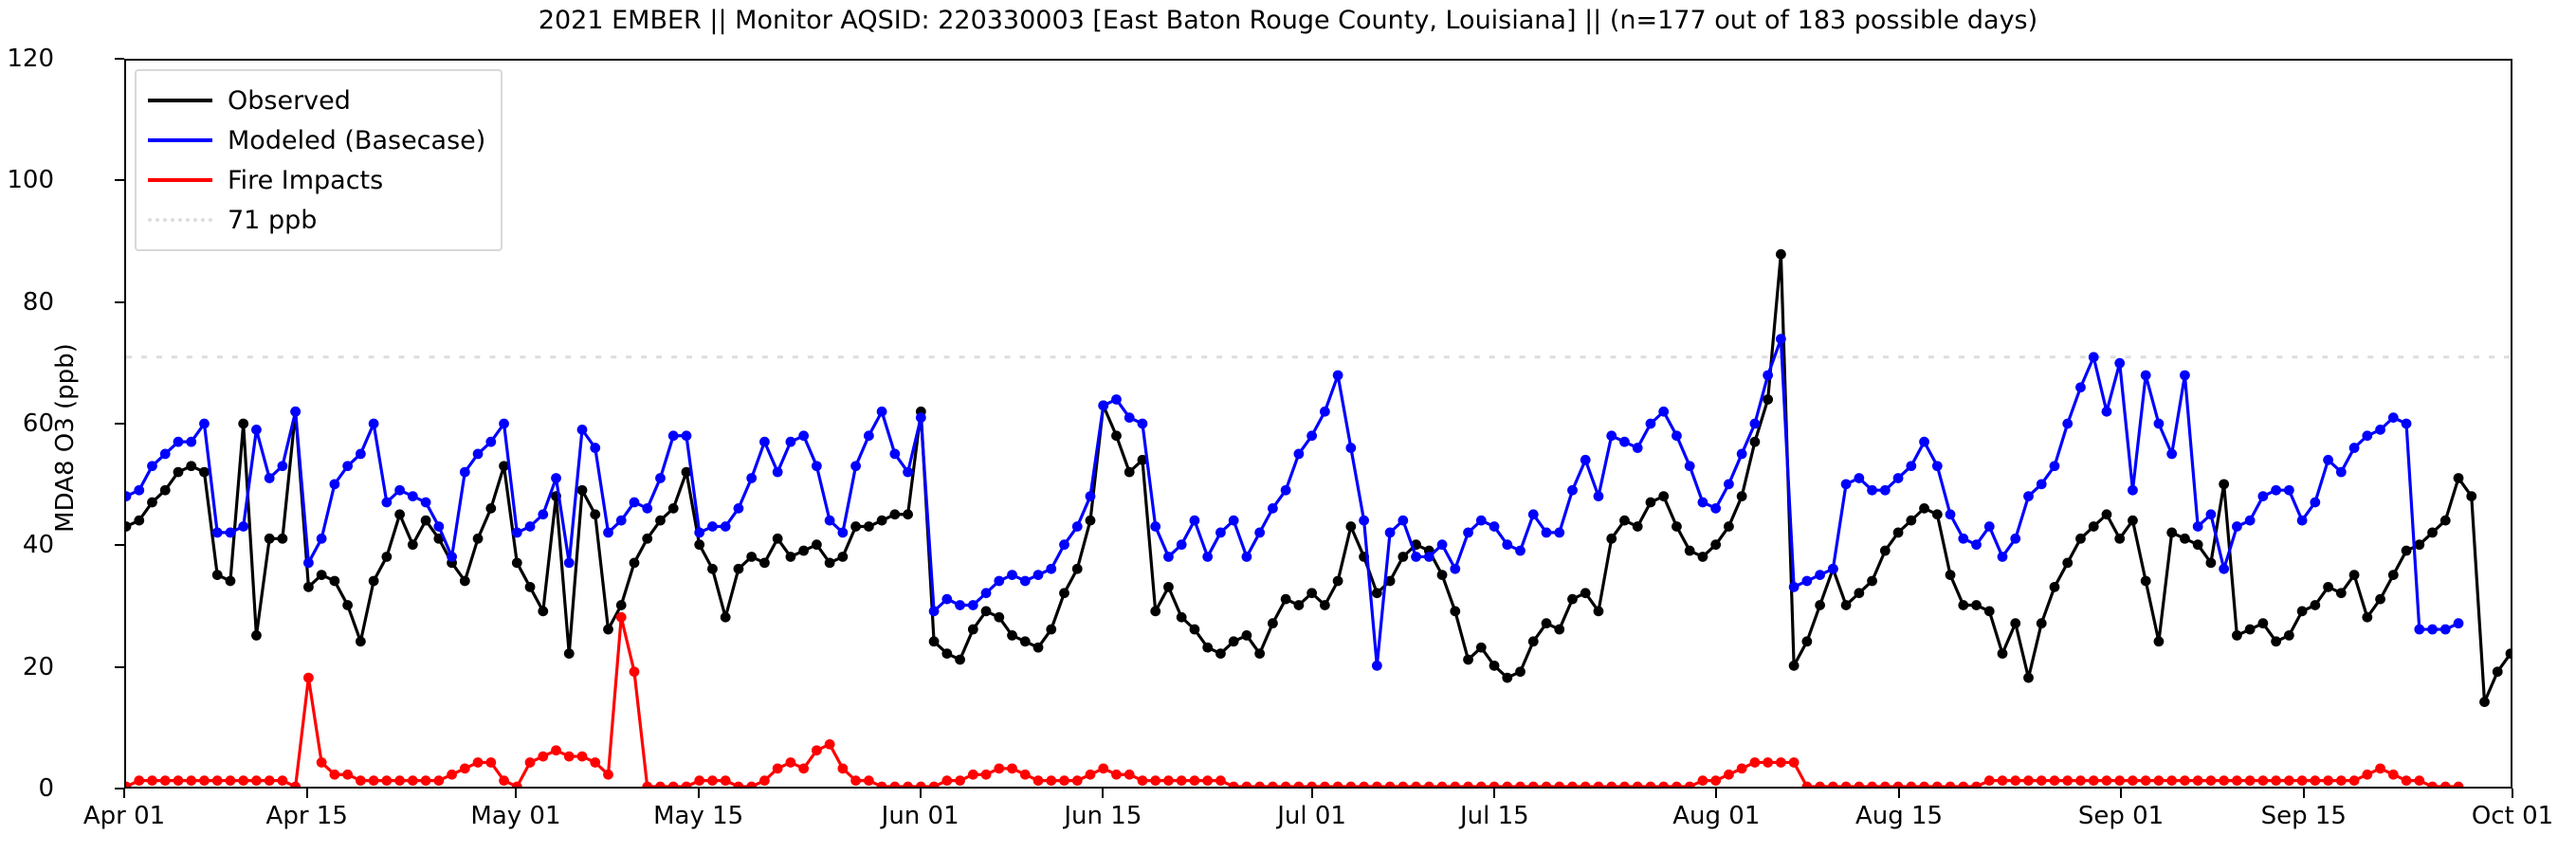 The image size is (2576, 853). Describe the element at coordinates (30, 180) in the screenshot. I see `y-tick-label: 100` at that location.